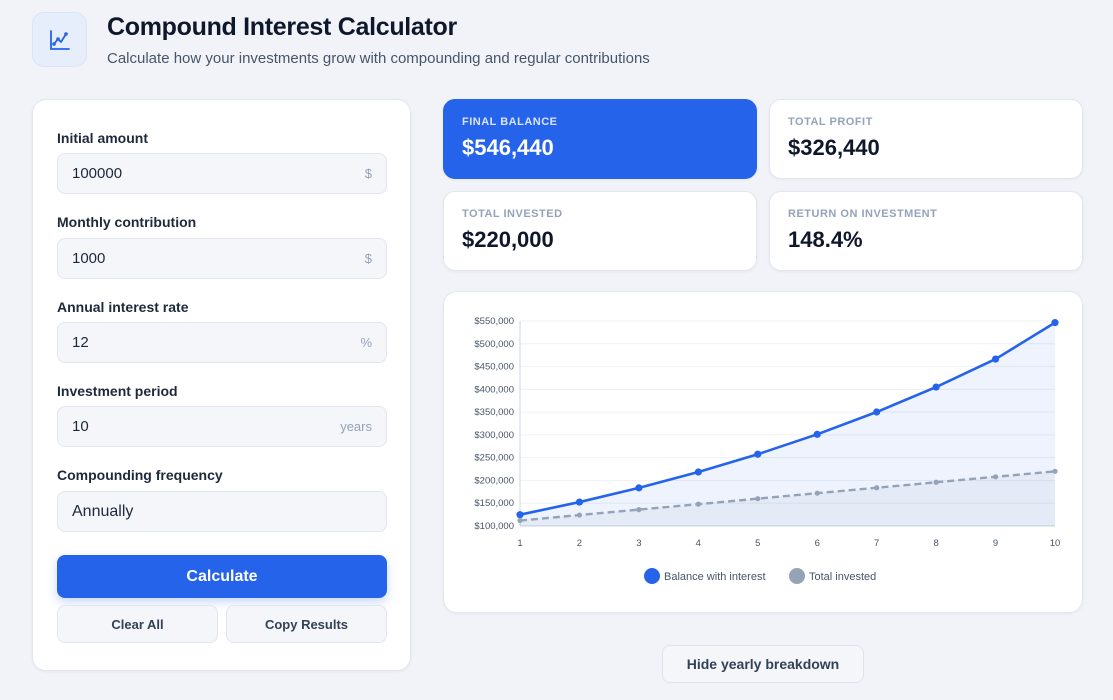  Describe the element at coordinates (757, 543) in the screenshot. I see `x-tick-label: 5` at that location.